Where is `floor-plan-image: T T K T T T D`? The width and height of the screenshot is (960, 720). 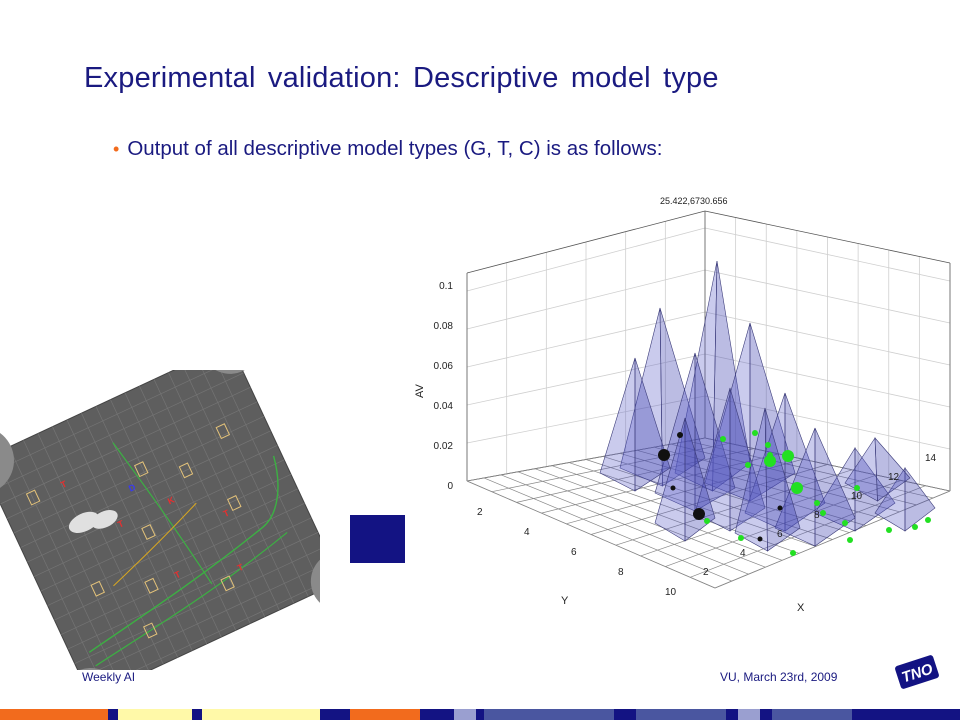 floor-plan-image: T T K T T T D is located at coordinates (160, 520).